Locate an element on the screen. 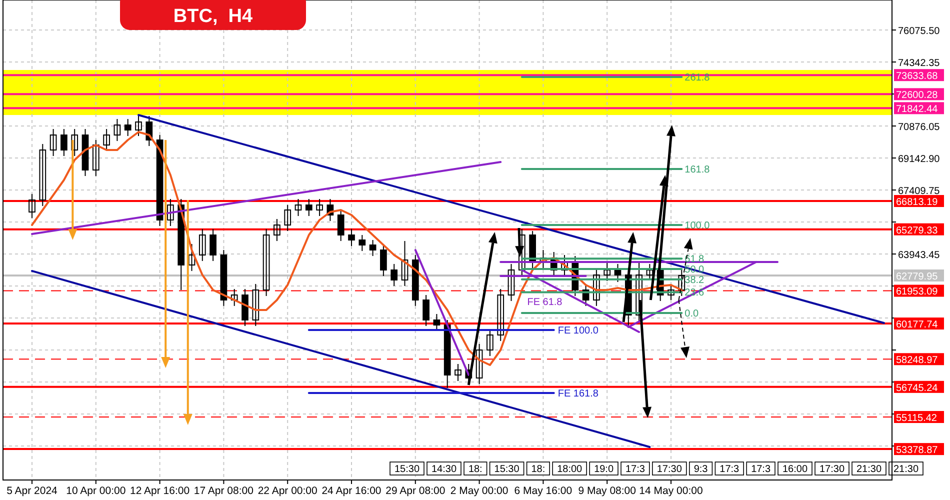 Image resolution: width=950 pixels, height=500 pixels. text: 21:30 is located at coordinates (906, 469).